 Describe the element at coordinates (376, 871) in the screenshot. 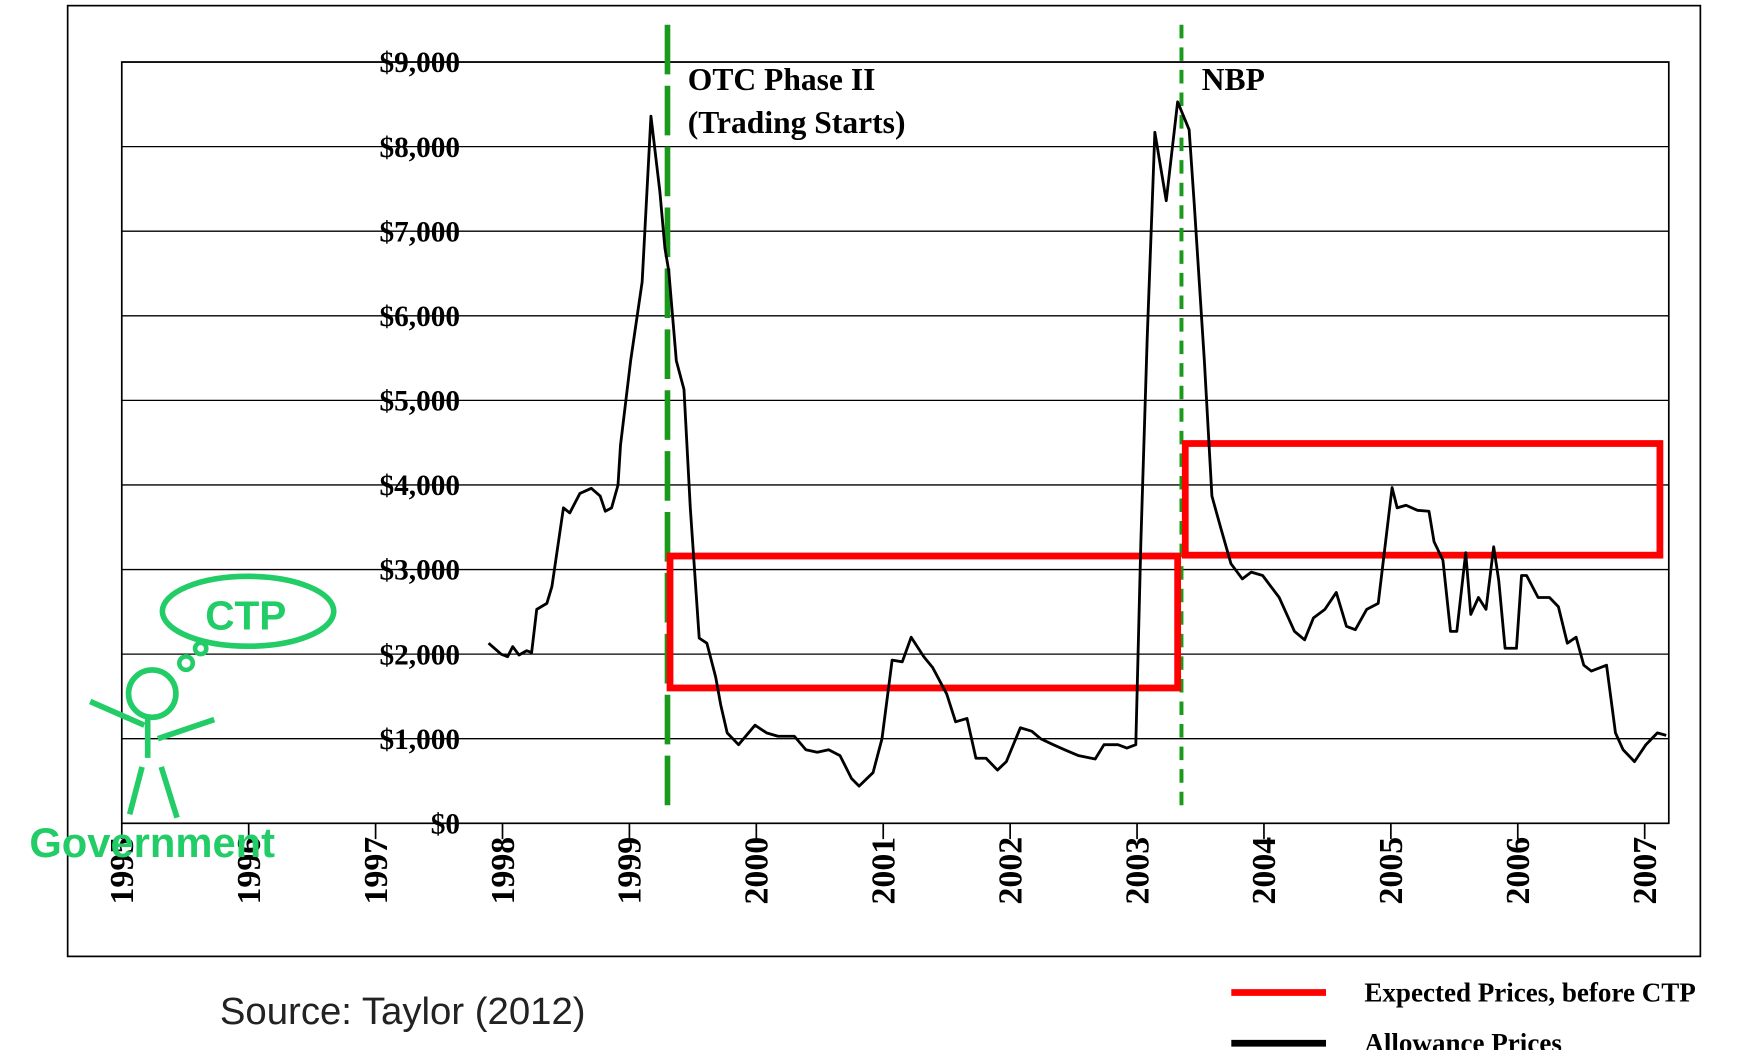

I see `x-tick-label: 1997` at that location.